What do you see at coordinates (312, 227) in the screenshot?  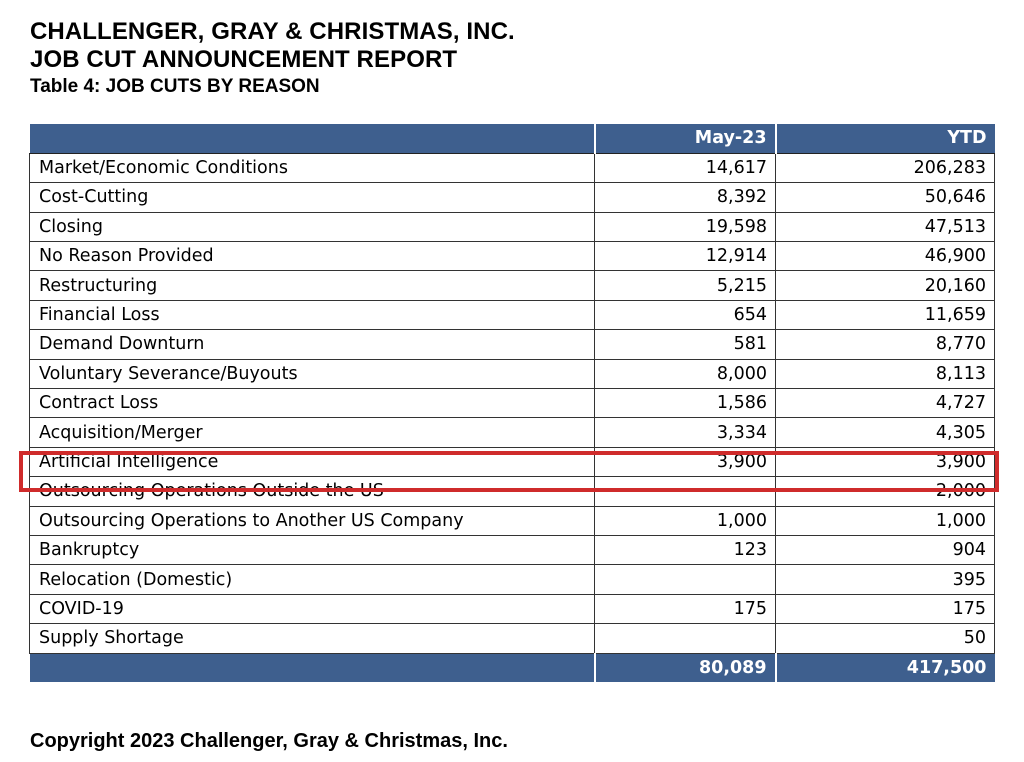 I see `reason-cell: Closing` at bounding box center [312, 227].